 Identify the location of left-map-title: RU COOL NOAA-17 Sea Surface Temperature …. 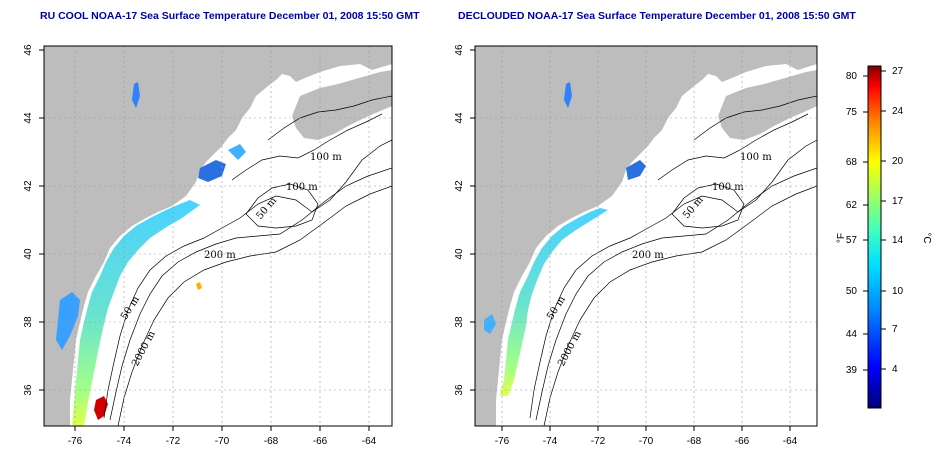
(230, 16).